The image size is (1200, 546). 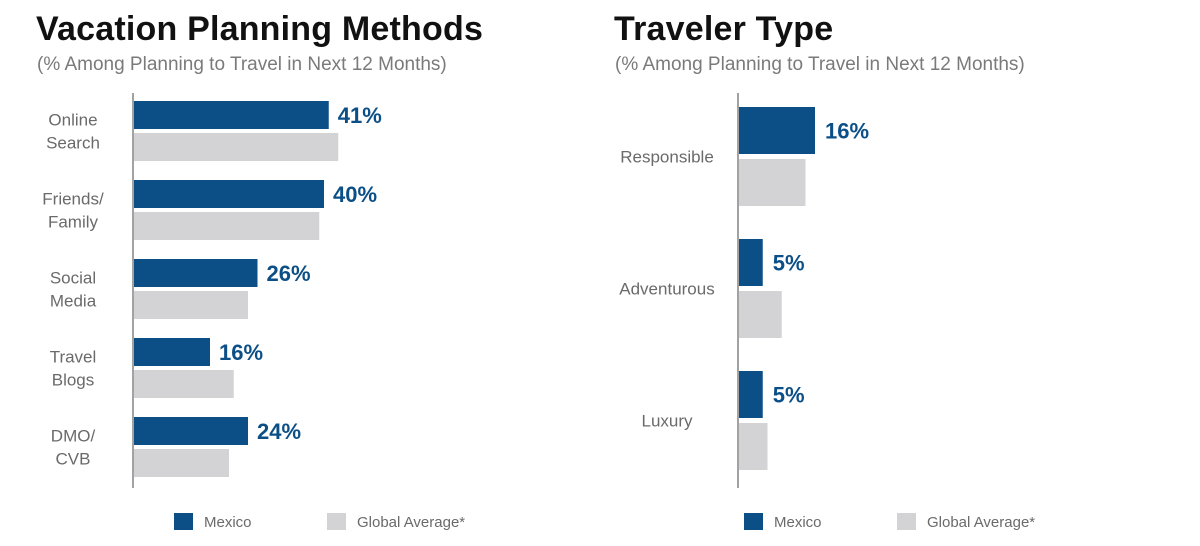 I want to click on chart-title-traveler-type: Traveler Type, so click(x=724, y=29).